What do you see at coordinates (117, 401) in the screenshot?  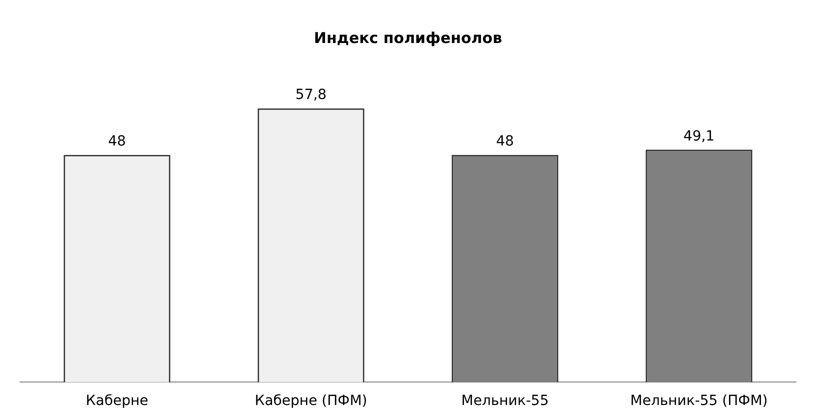 I see `x-tick-label: Каберне` at bounding box center [117, 401].